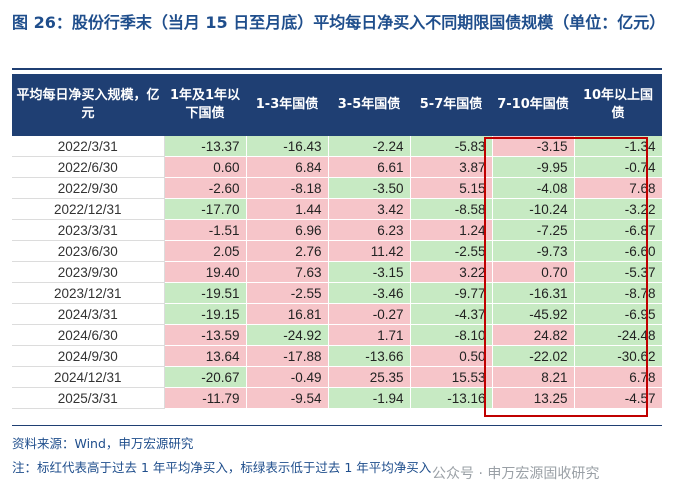  I want to click on value-cell: 2.76, so click(287, 251).